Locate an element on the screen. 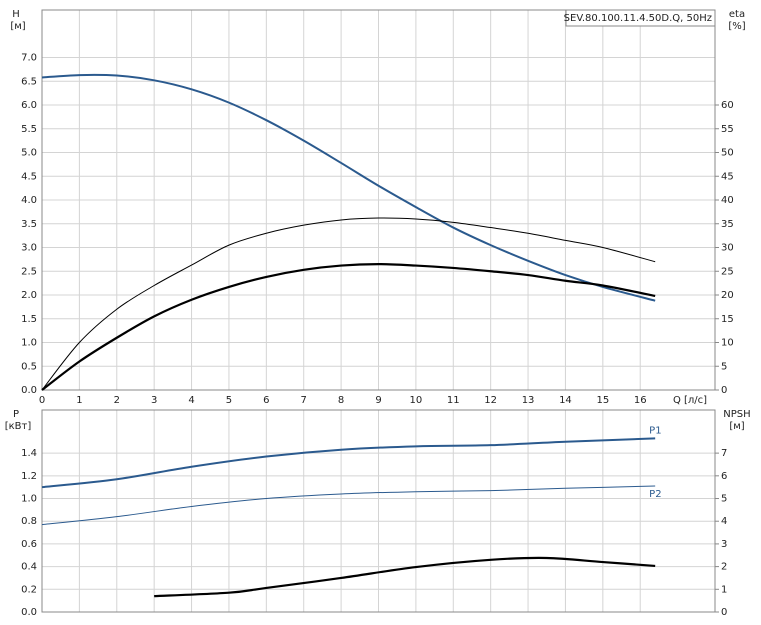 The width and height of the screenshot is (761, 625). y-tick-label: 6.0 is located at coordinates (29, 105).